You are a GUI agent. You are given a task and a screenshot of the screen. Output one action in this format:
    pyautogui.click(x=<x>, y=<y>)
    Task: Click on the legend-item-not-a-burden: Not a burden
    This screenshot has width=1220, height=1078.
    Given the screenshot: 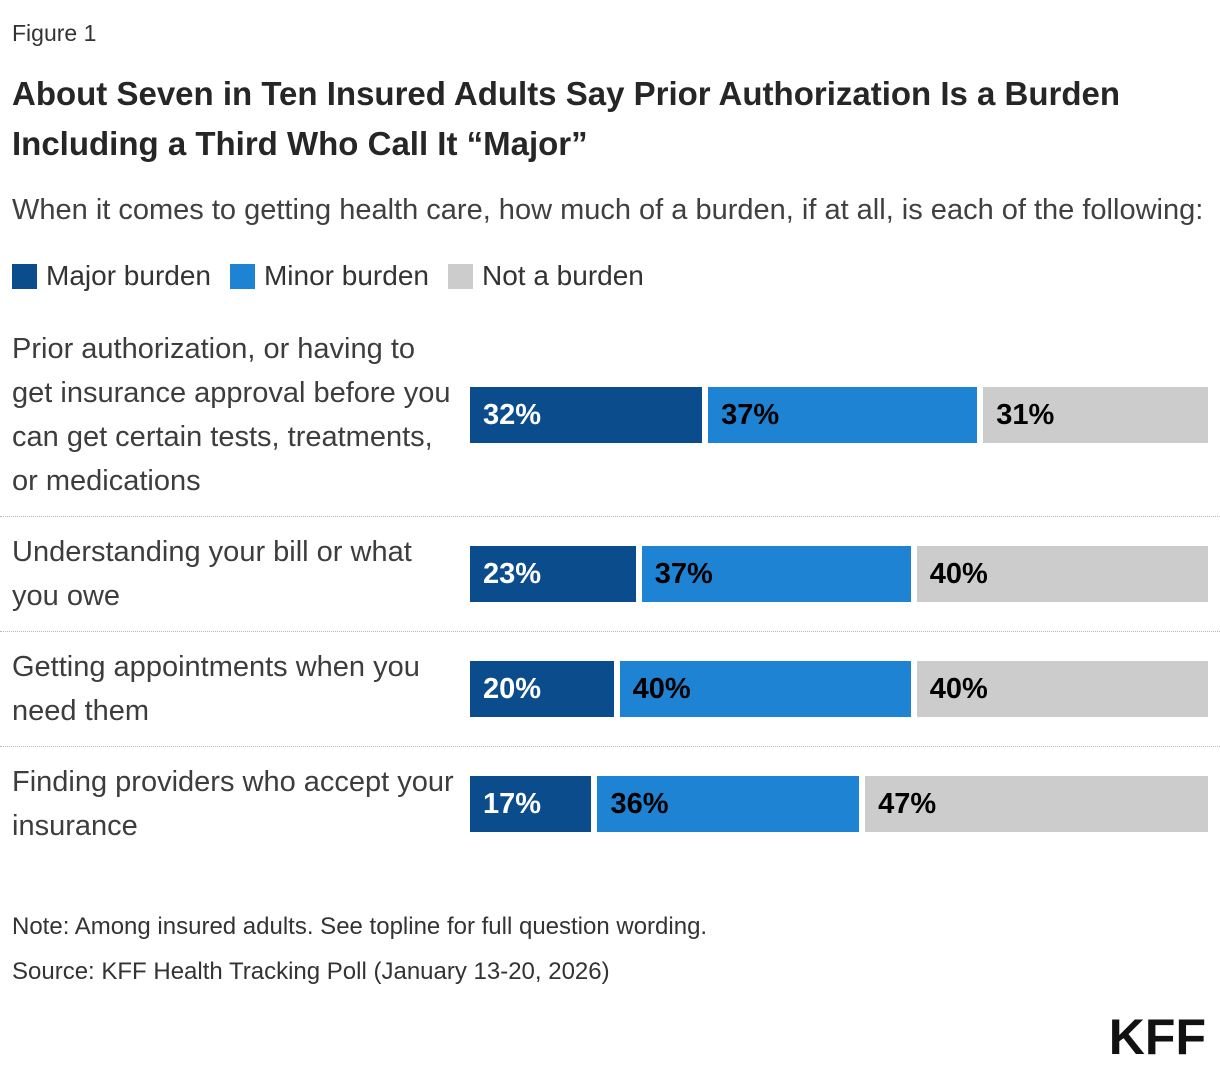 What is the action you would take?
    pyautogui.click(x=545, y=276)
    